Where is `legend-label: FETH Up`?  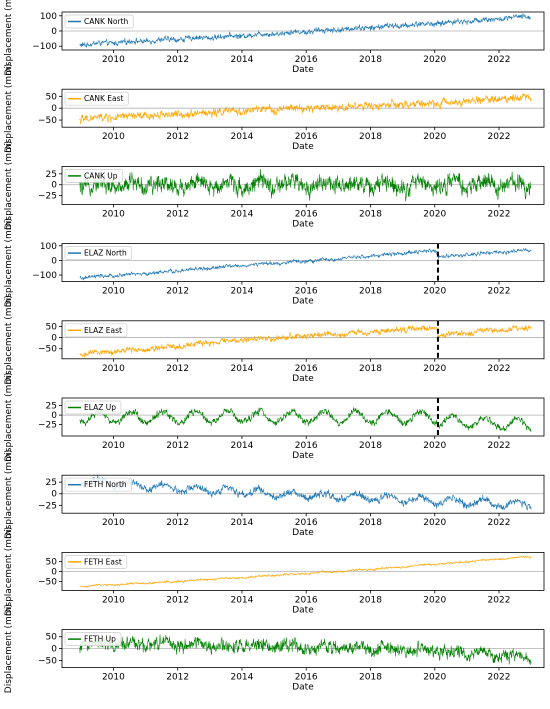
legend-label: FETH Up is located at coordinates (100, 639).